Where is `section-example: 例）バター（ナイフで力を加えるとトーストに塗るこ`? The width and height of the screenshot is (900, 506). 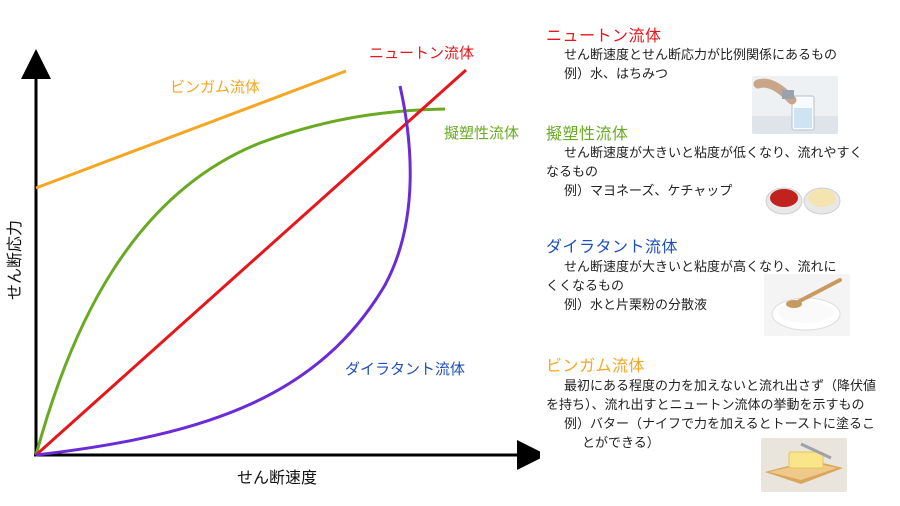
section-example: 例）バター（ナイフで力を加えるとトーストに塗るこ is located at coordinates (719, 424).